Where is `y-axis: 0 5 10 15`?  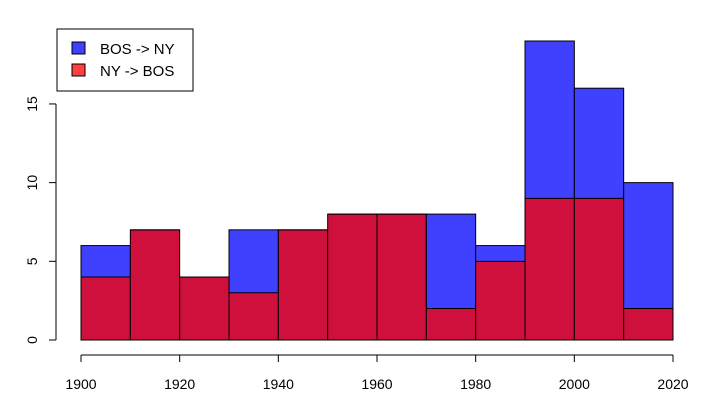
y-axis: 0 5 10 15 is located at coordinates (40, 220).